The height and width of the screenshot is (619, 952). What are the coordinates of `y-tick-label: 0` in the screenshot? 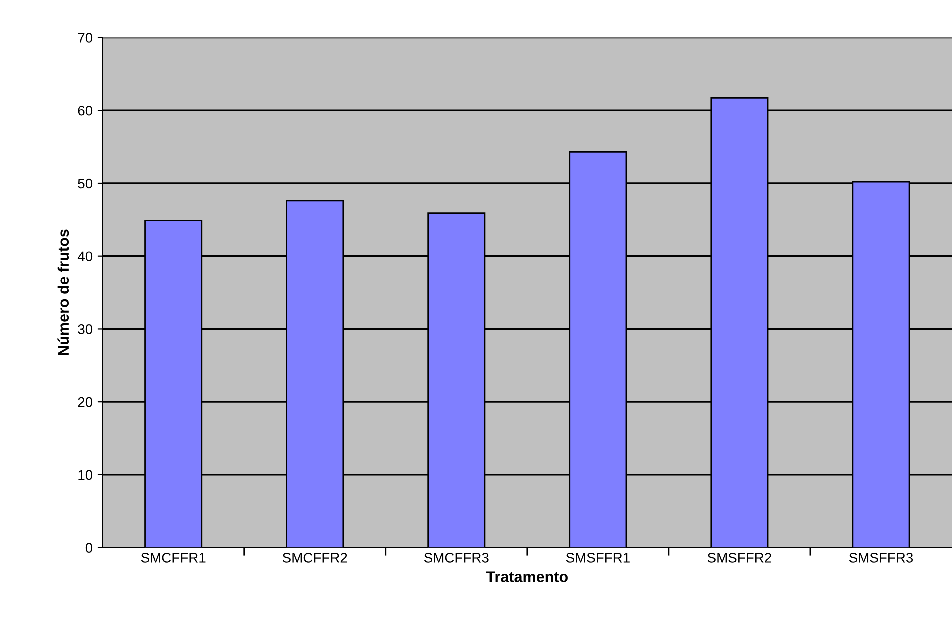 It's located at (89, 548).